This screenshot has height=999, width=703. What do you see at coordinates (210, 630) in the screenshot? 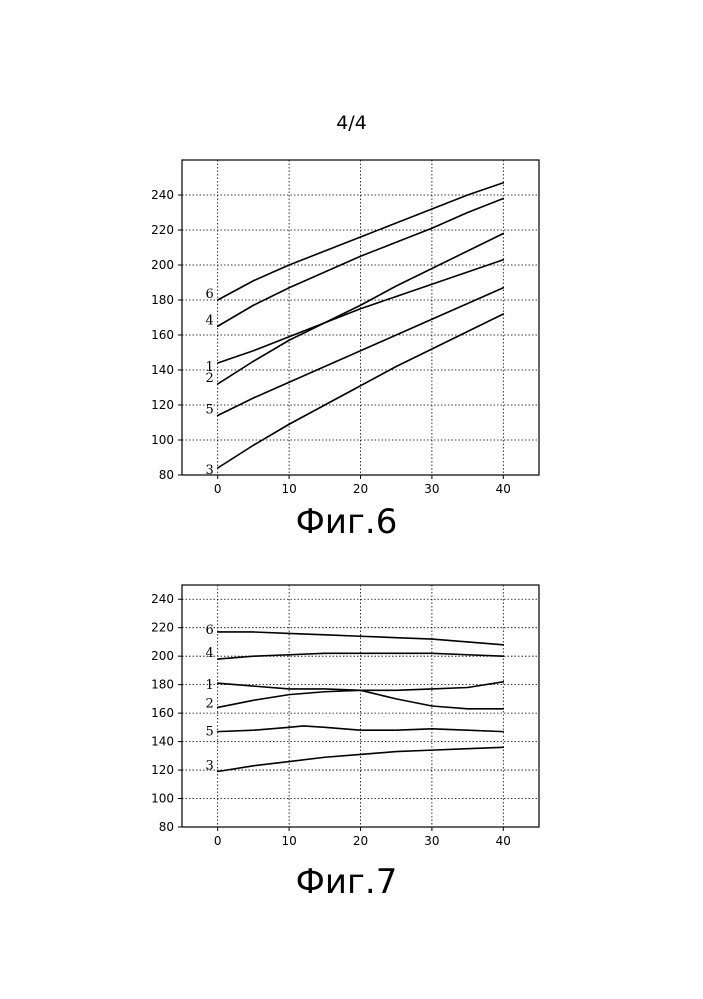
I see `series-label-6: 6` at bounding box center [210, 630].